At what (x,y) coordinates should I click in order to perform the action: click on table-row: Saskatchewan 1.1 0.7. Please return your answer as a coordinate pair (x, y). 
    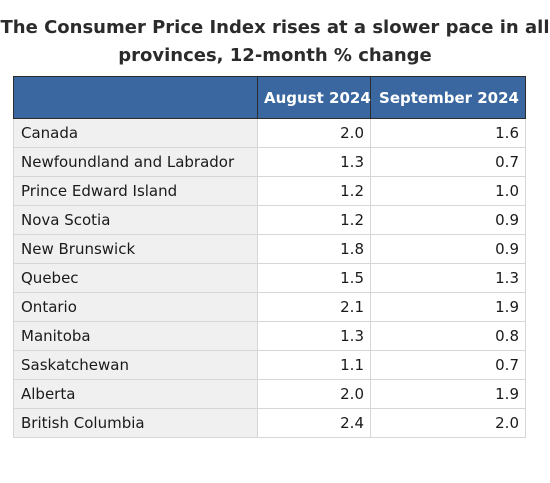
    Looking at the image, I should click on (269, 365).